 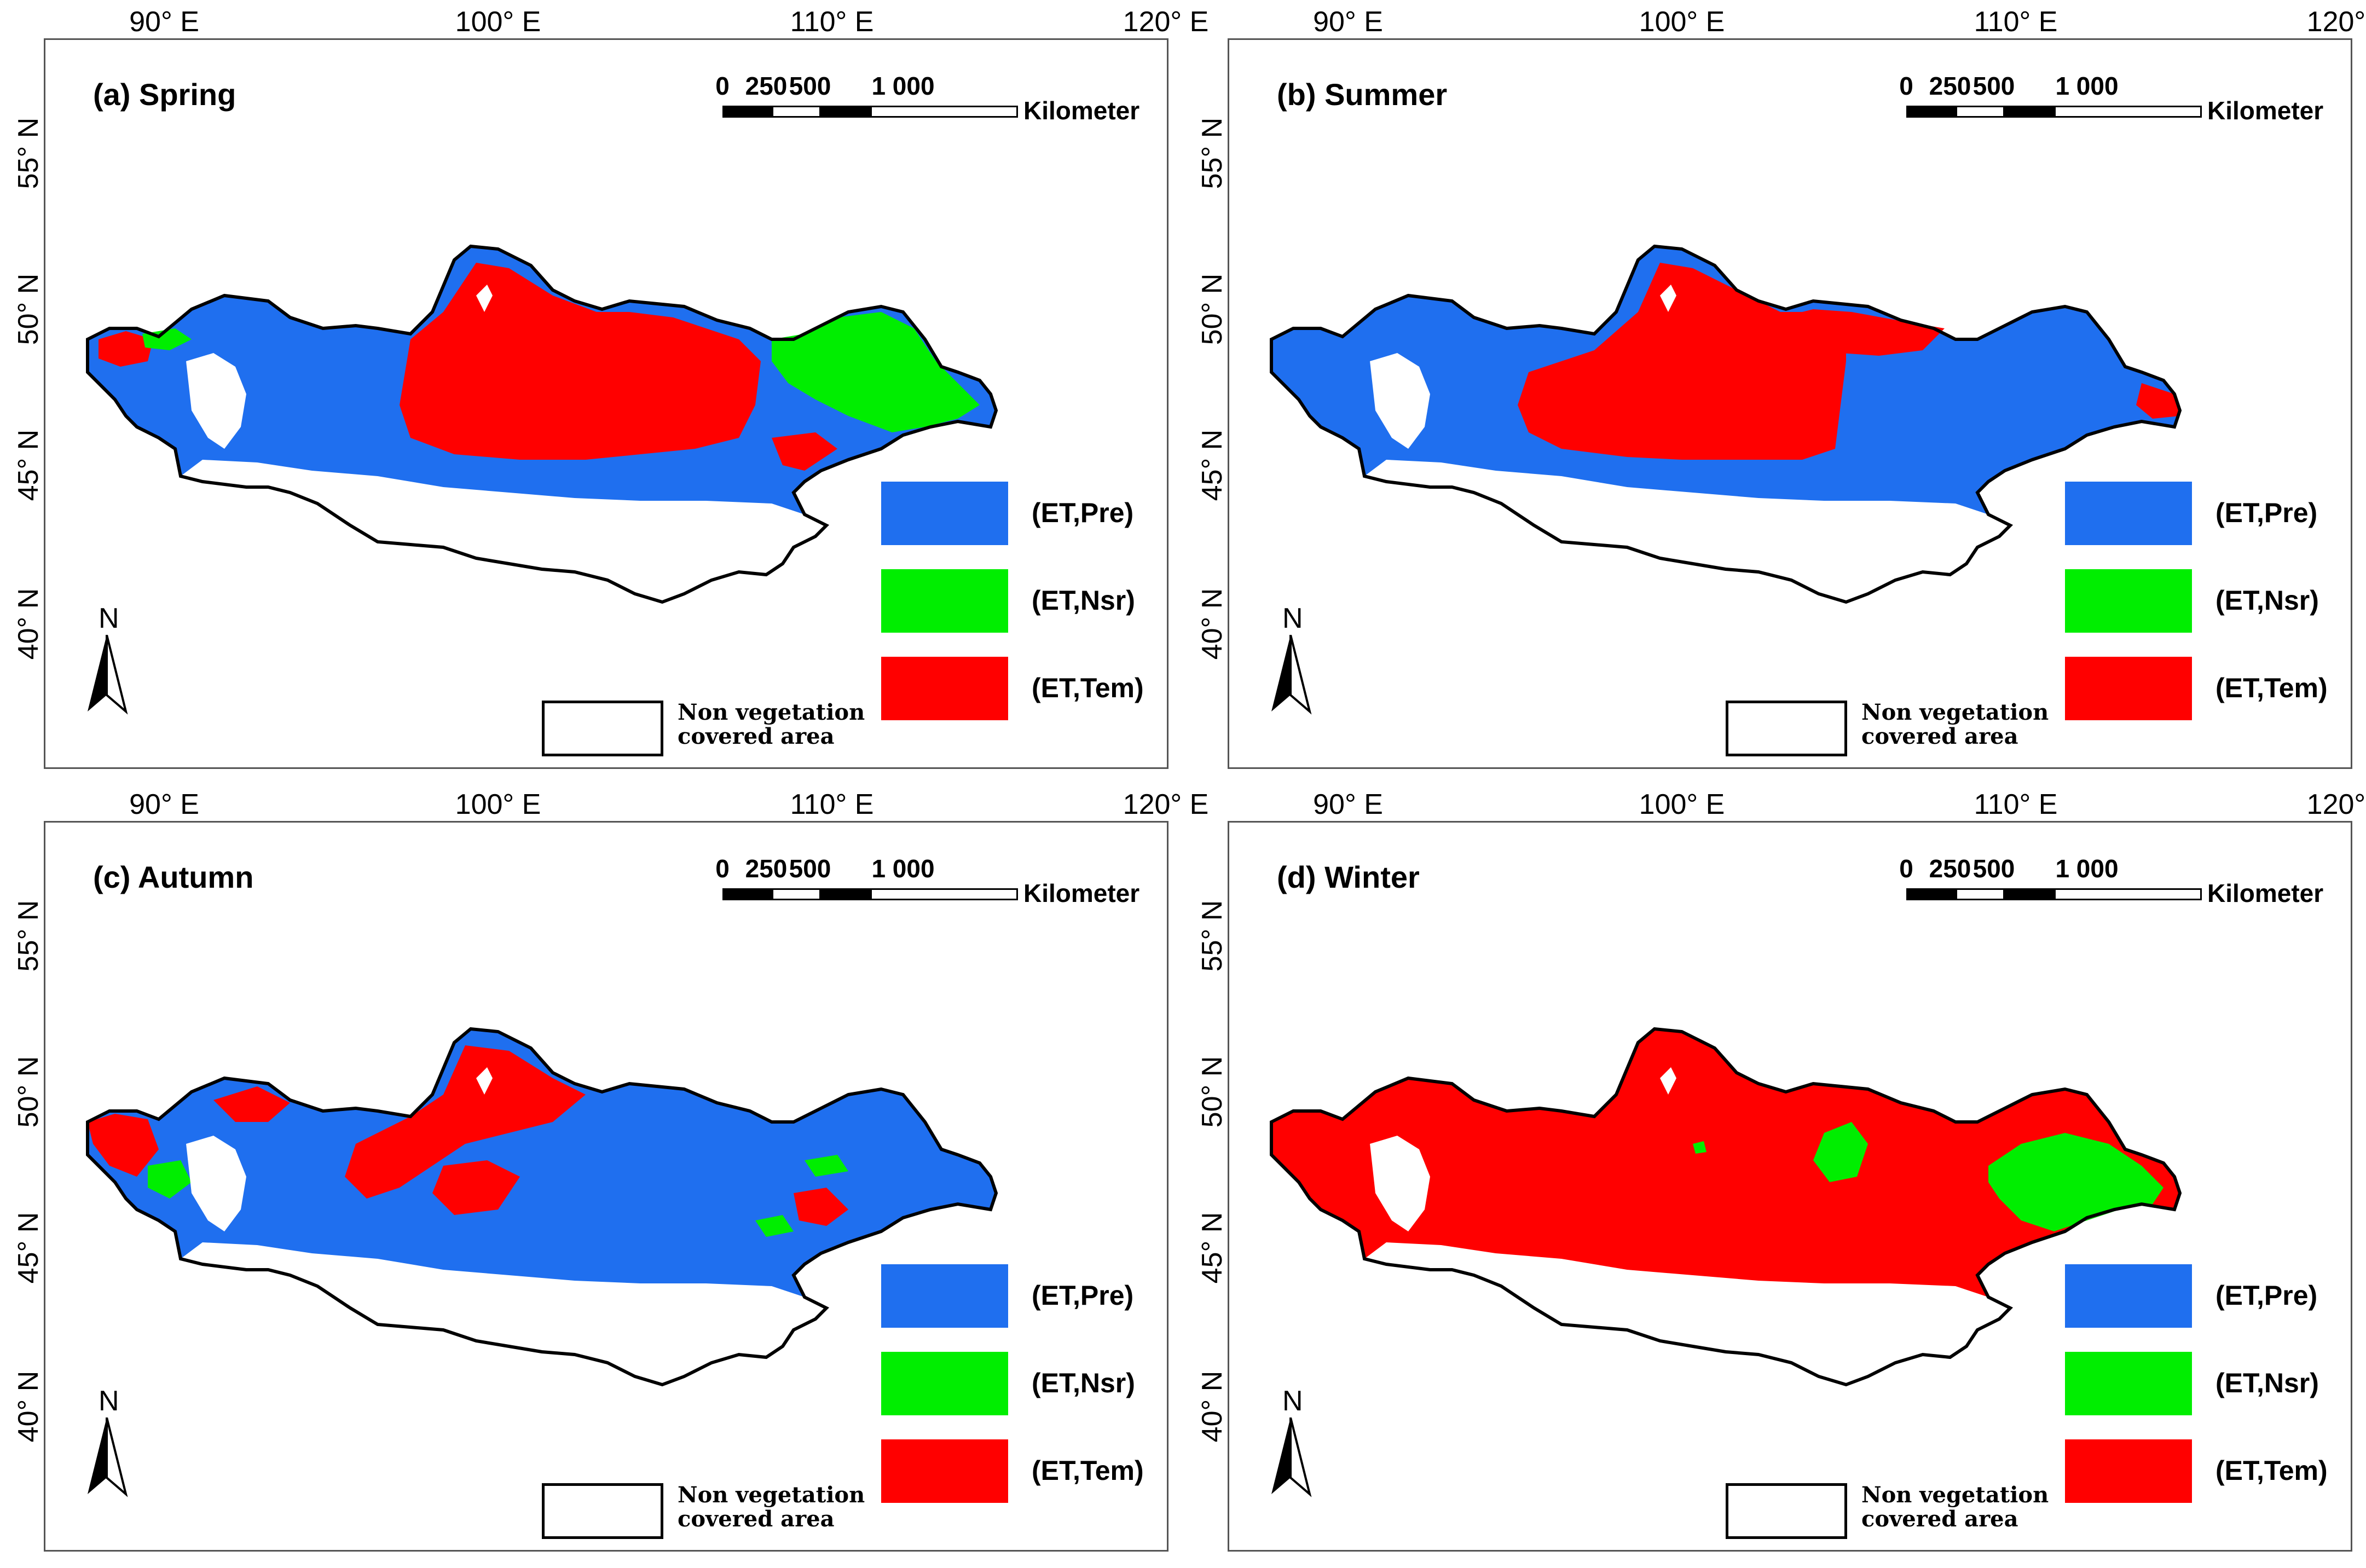 I want to click on panel-title: (a) Spring, so click(x=165, y=94).